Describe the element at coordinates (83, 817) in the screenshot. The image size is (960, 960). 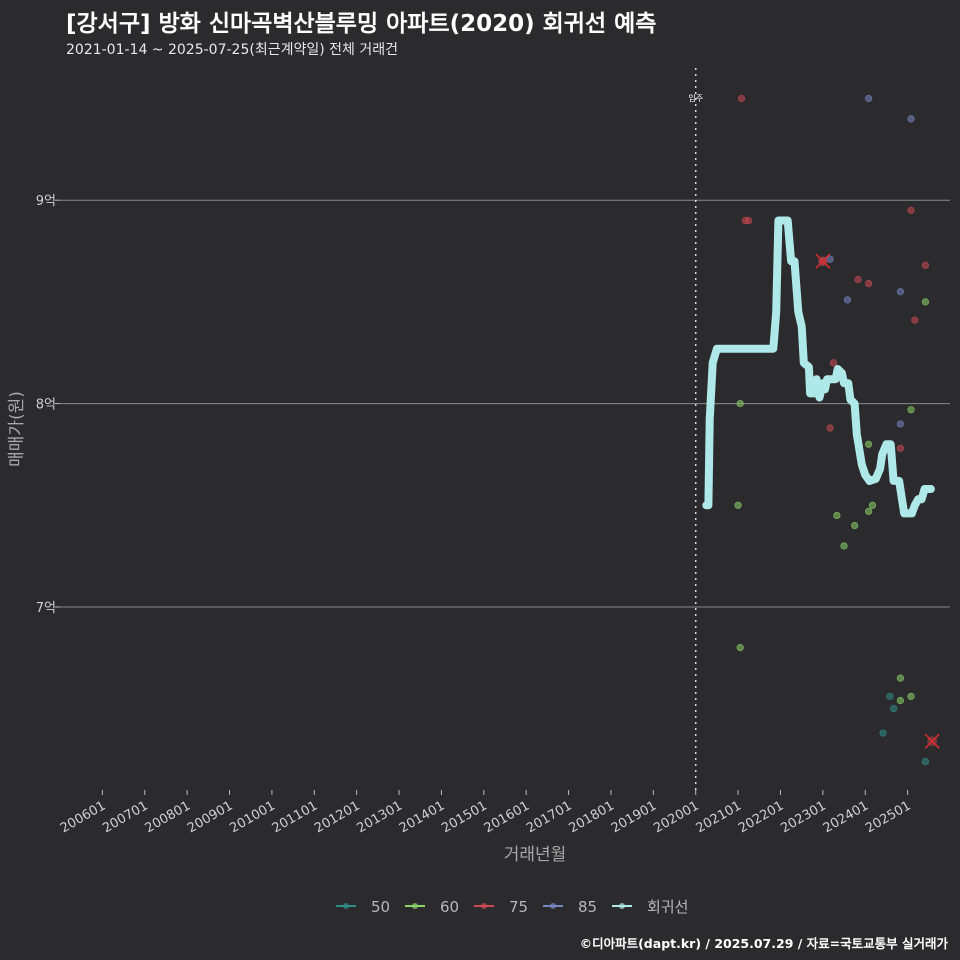
I see `x-tick-label: 200601` at that location.